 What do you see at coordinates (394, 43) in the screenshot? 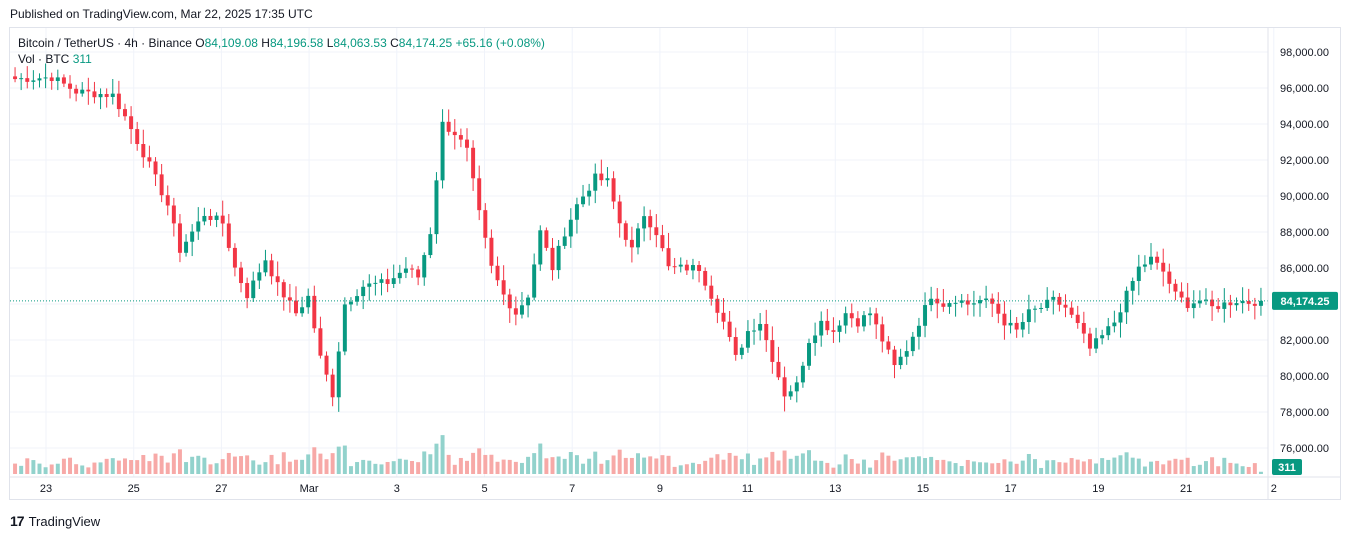
I see `close-label: C` at bounding box center [394, 43].